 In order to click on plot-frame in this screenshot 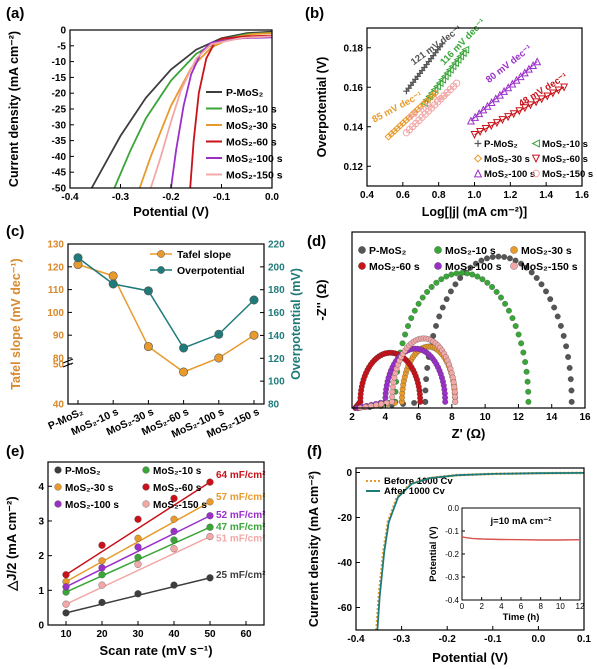, I will do `click(156, 543)`.